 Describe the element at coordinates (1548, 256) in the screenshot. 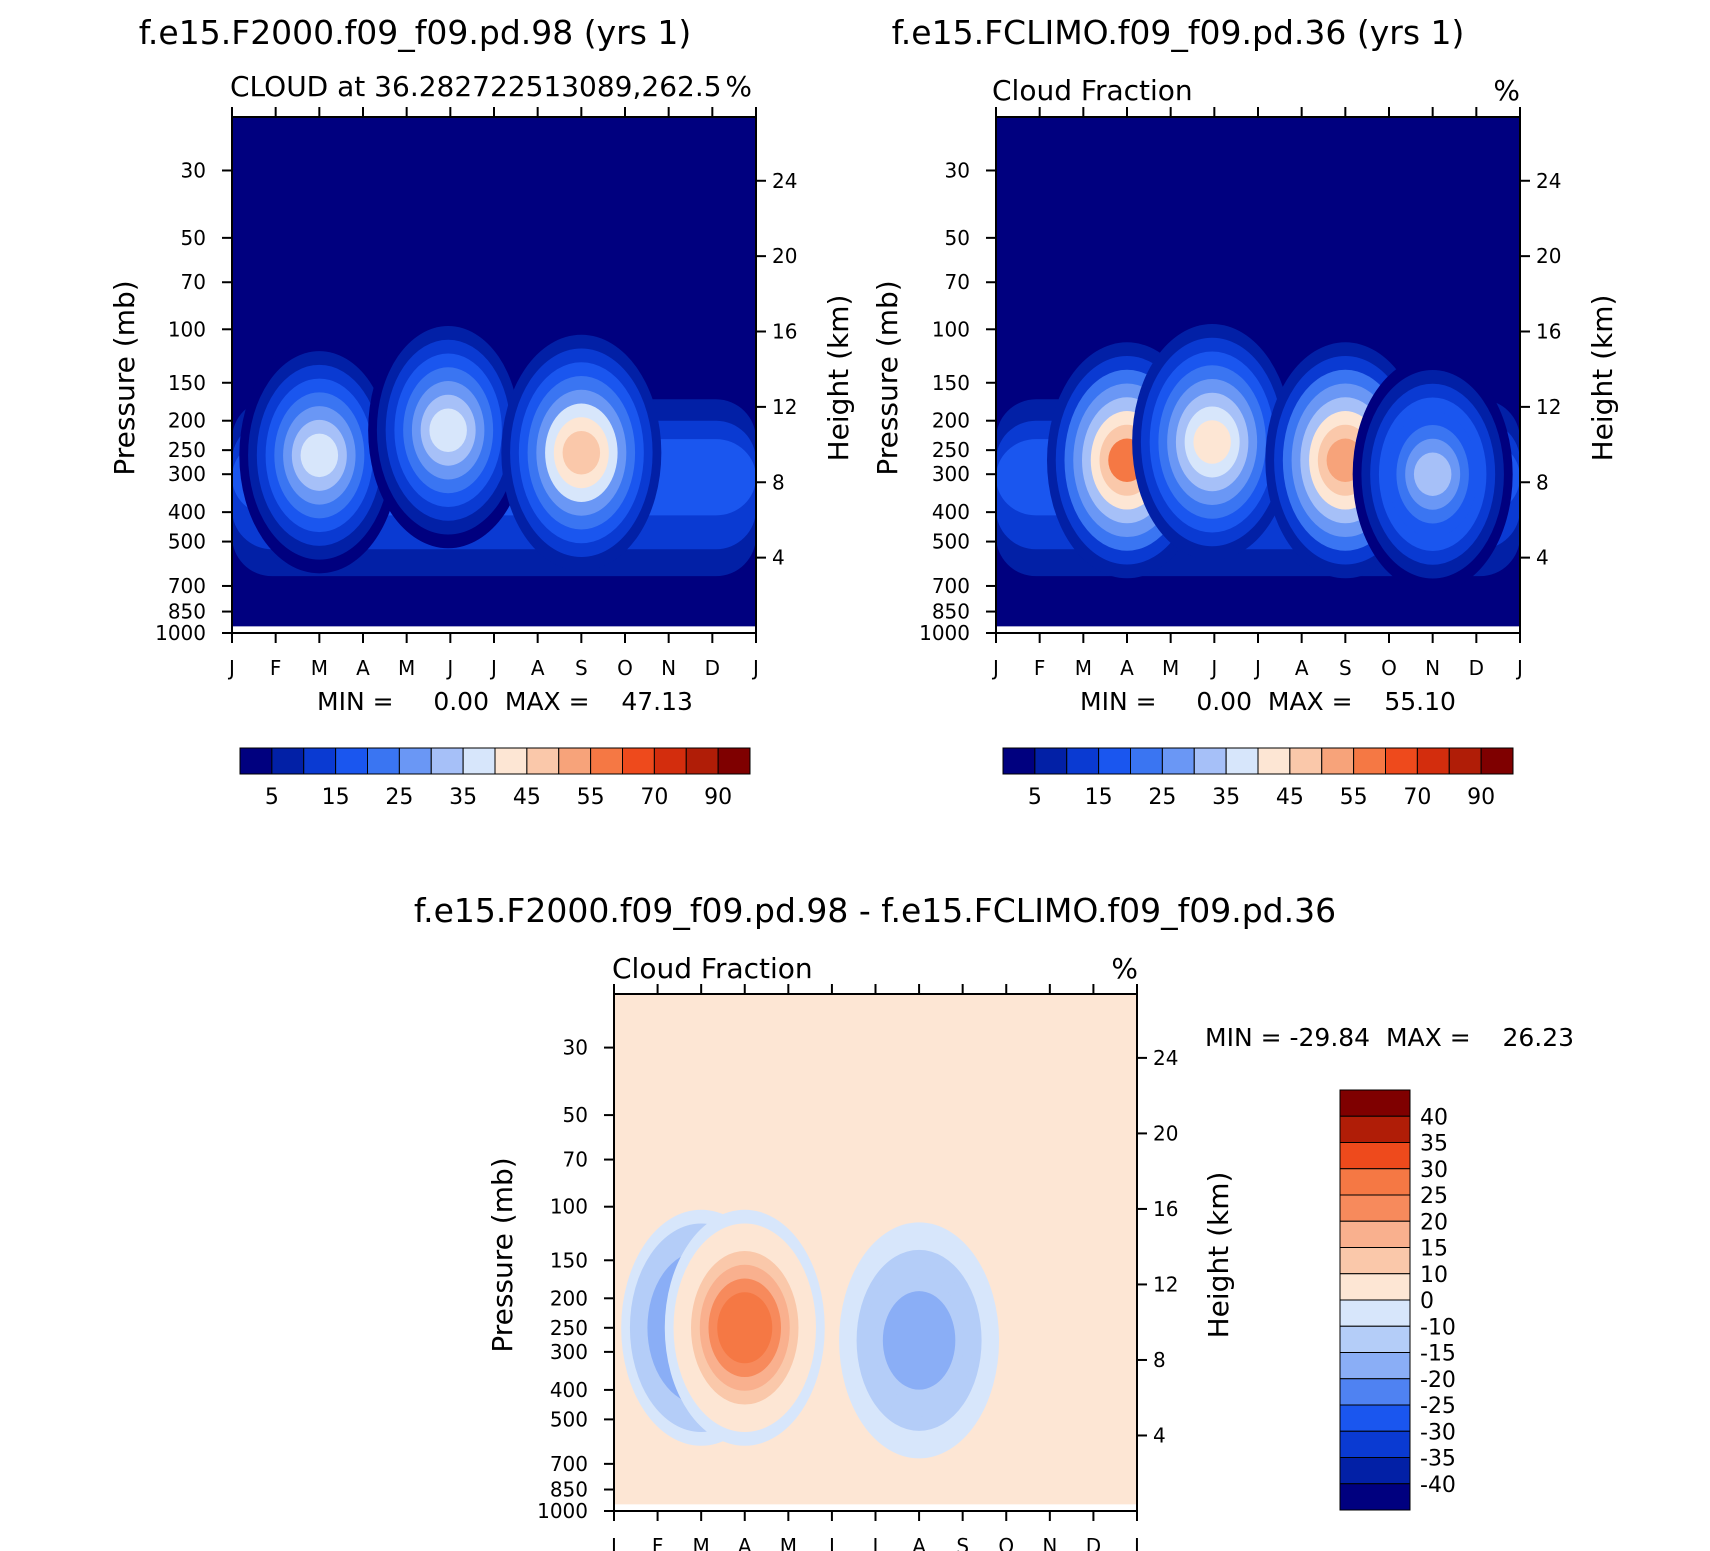

I see `y2-tick-label: 20` at that location.